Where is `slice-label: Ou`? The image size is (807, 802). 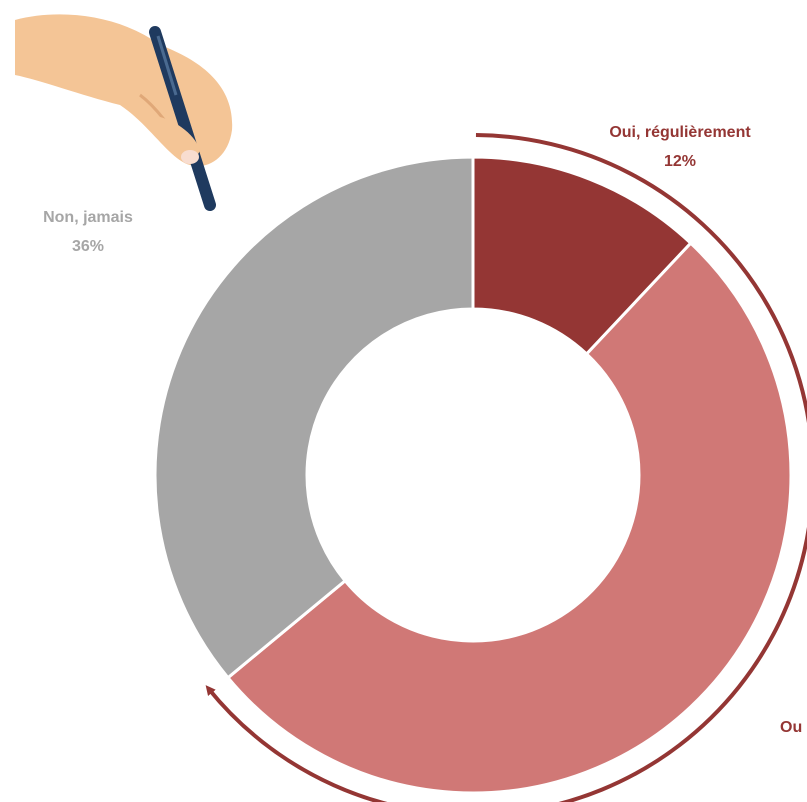
slice-label: Ou is located at coordinates (791, 727).